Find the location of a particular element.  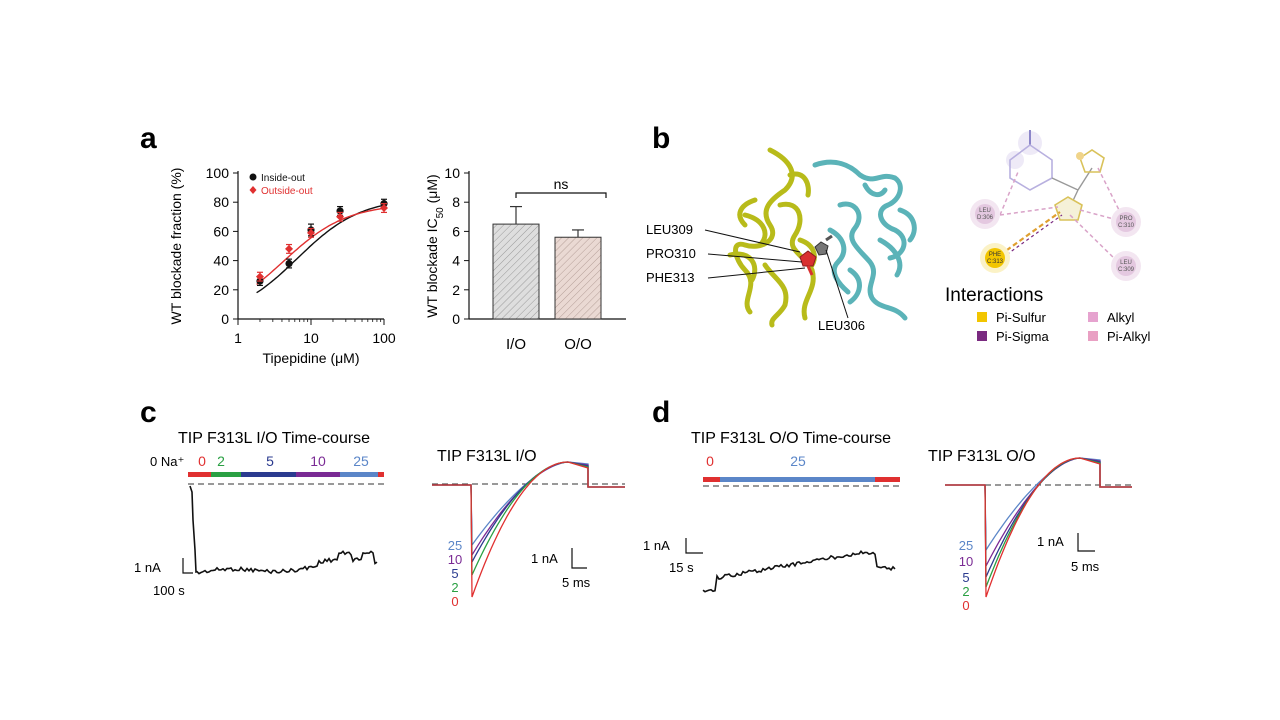

legend-label-pi-sigma: Pi-Sigma is located at coordinates (1023, 336).